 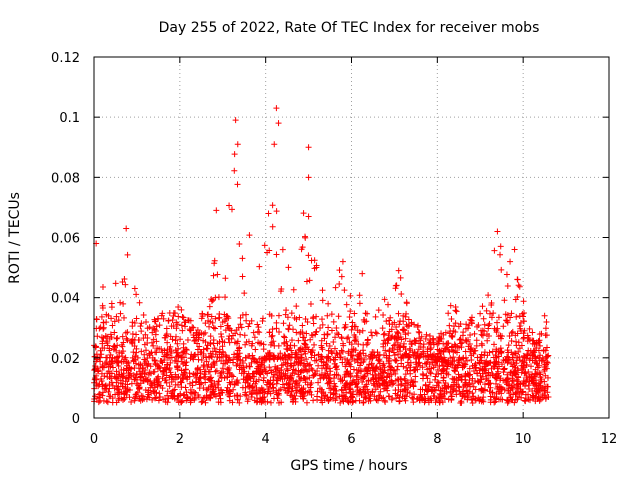 What do you see at coordinates (65, 58) in the screenshot?
I see `y-tick-label: 0.12` at bounding box center [65, 58].